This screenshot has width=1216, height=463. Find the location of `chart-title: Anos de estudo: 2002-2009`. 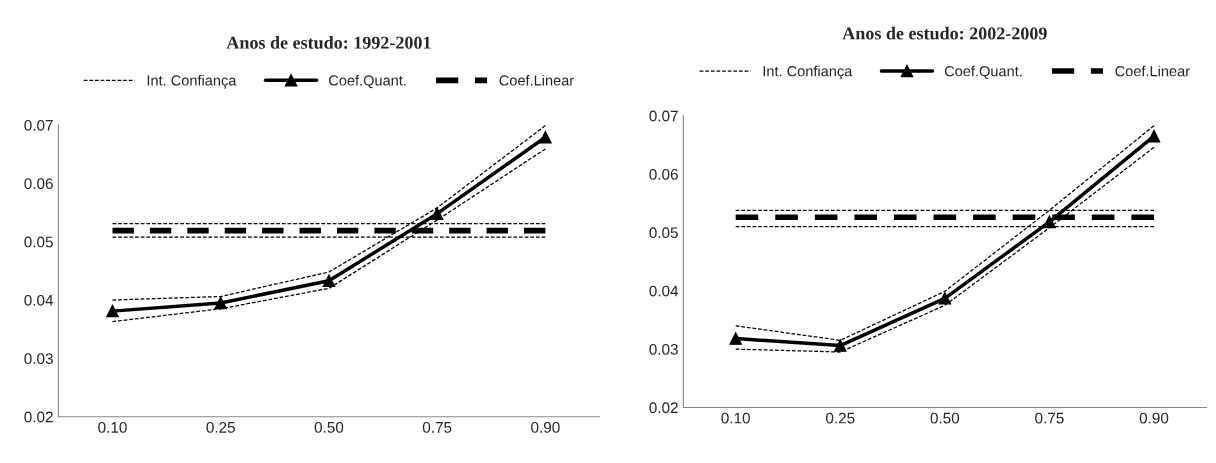

chart-title: Anos de estudo: 2002-2009 is located at coordinates (944, 33).